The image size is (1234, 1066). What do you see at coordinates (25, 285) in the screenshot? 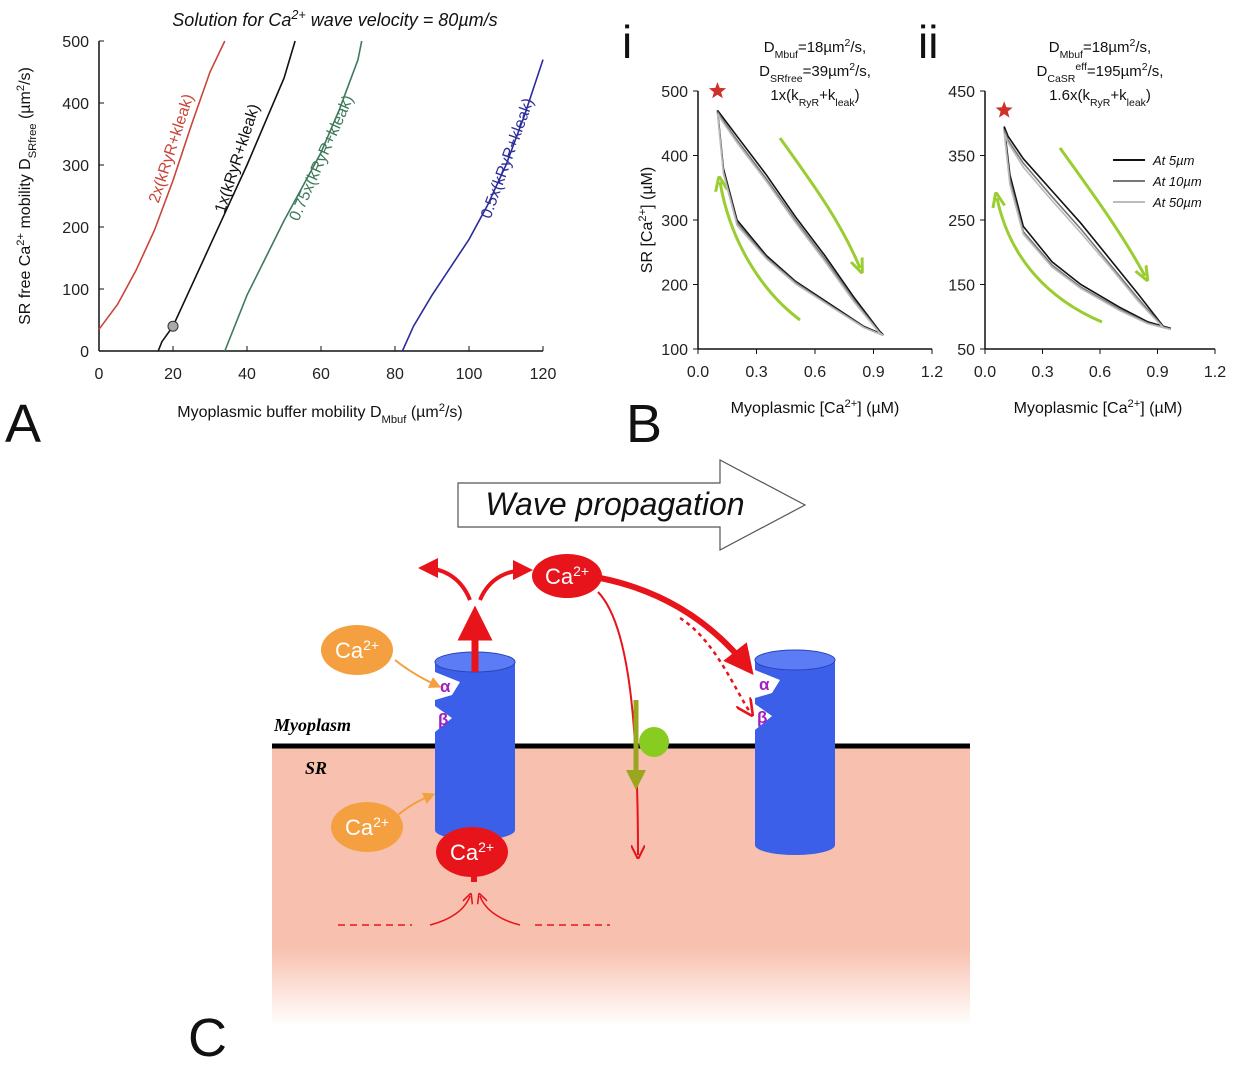
I see `text-part: SR free Ca` at bounding box center [25, 285].